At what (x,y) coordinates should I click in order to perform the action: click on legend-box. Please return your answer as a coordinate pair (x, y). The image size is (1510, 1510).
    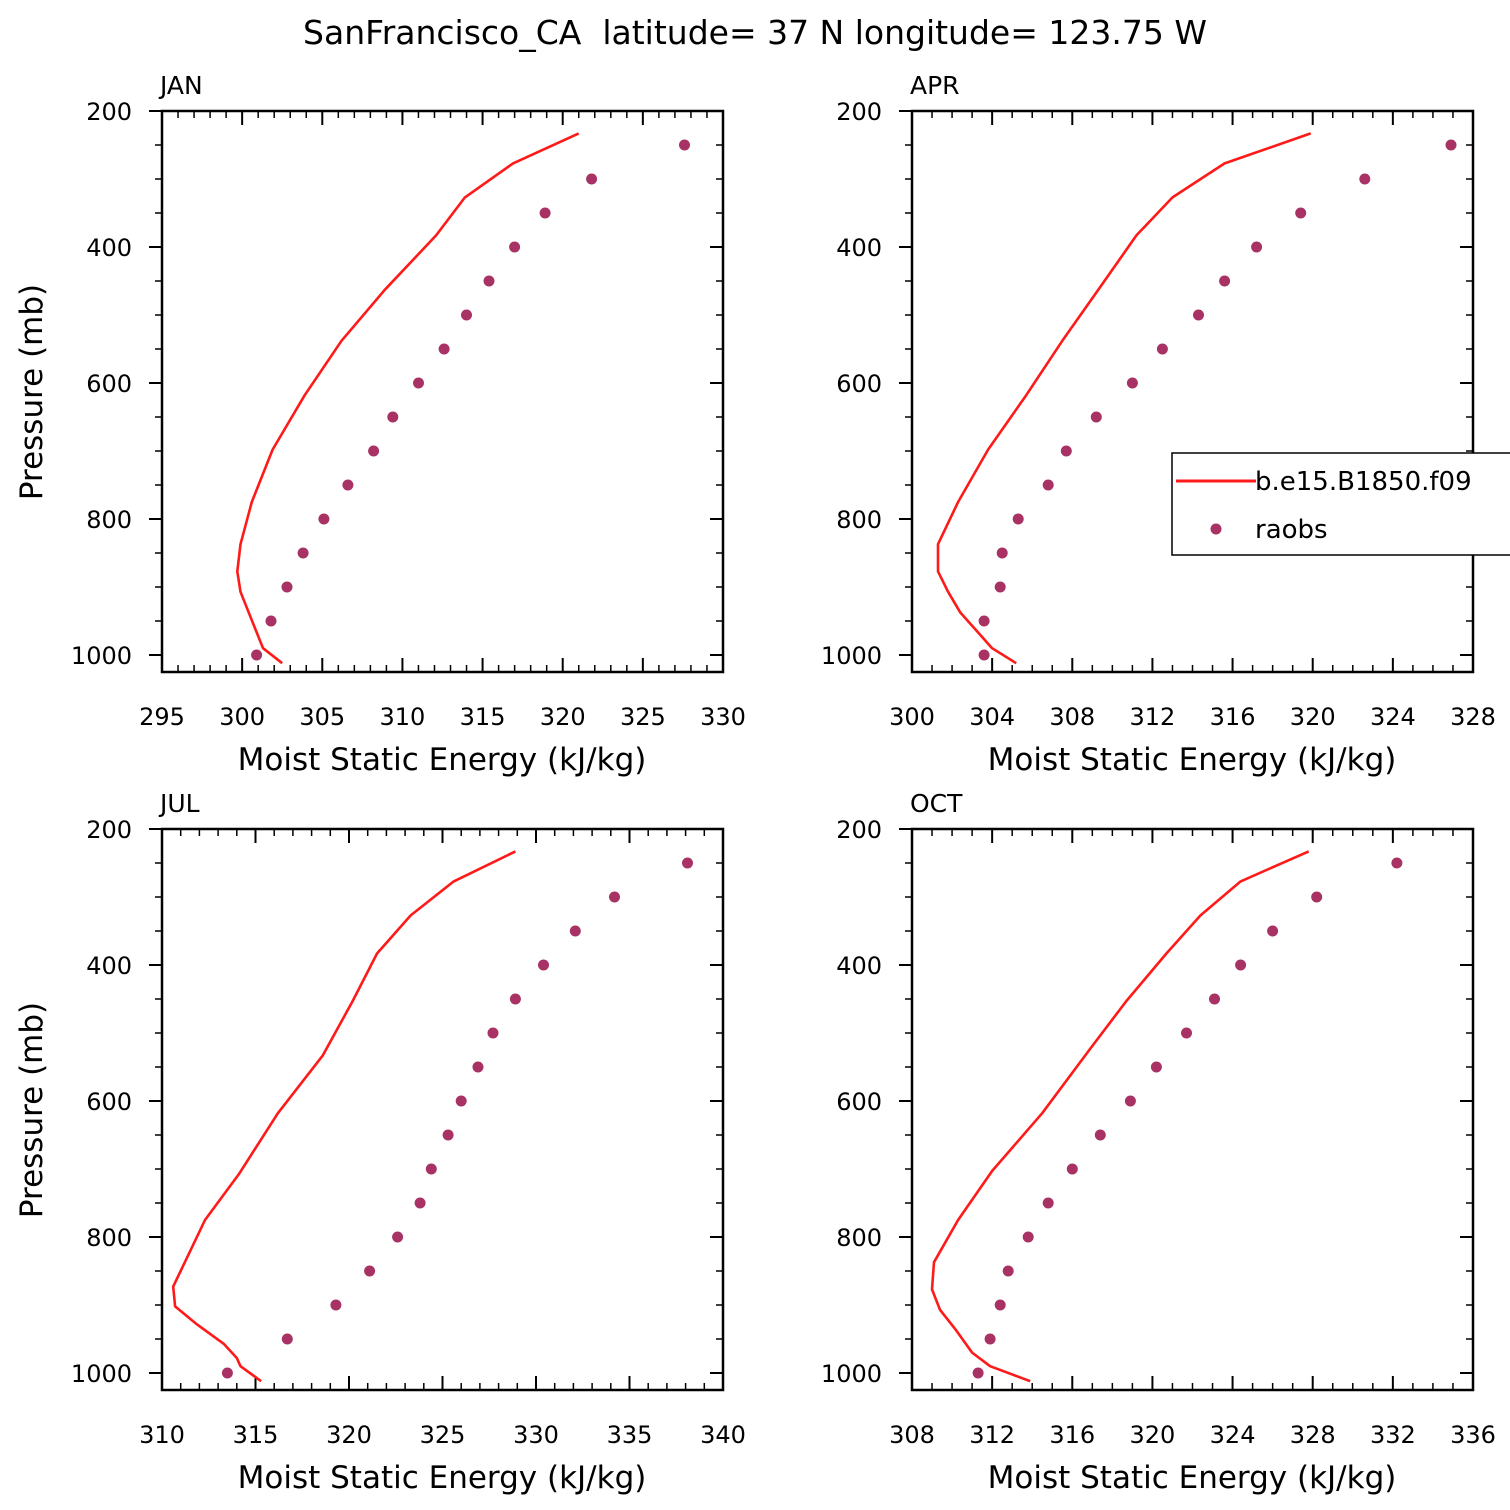
    Looking at the image, I should click on (1340, 504).